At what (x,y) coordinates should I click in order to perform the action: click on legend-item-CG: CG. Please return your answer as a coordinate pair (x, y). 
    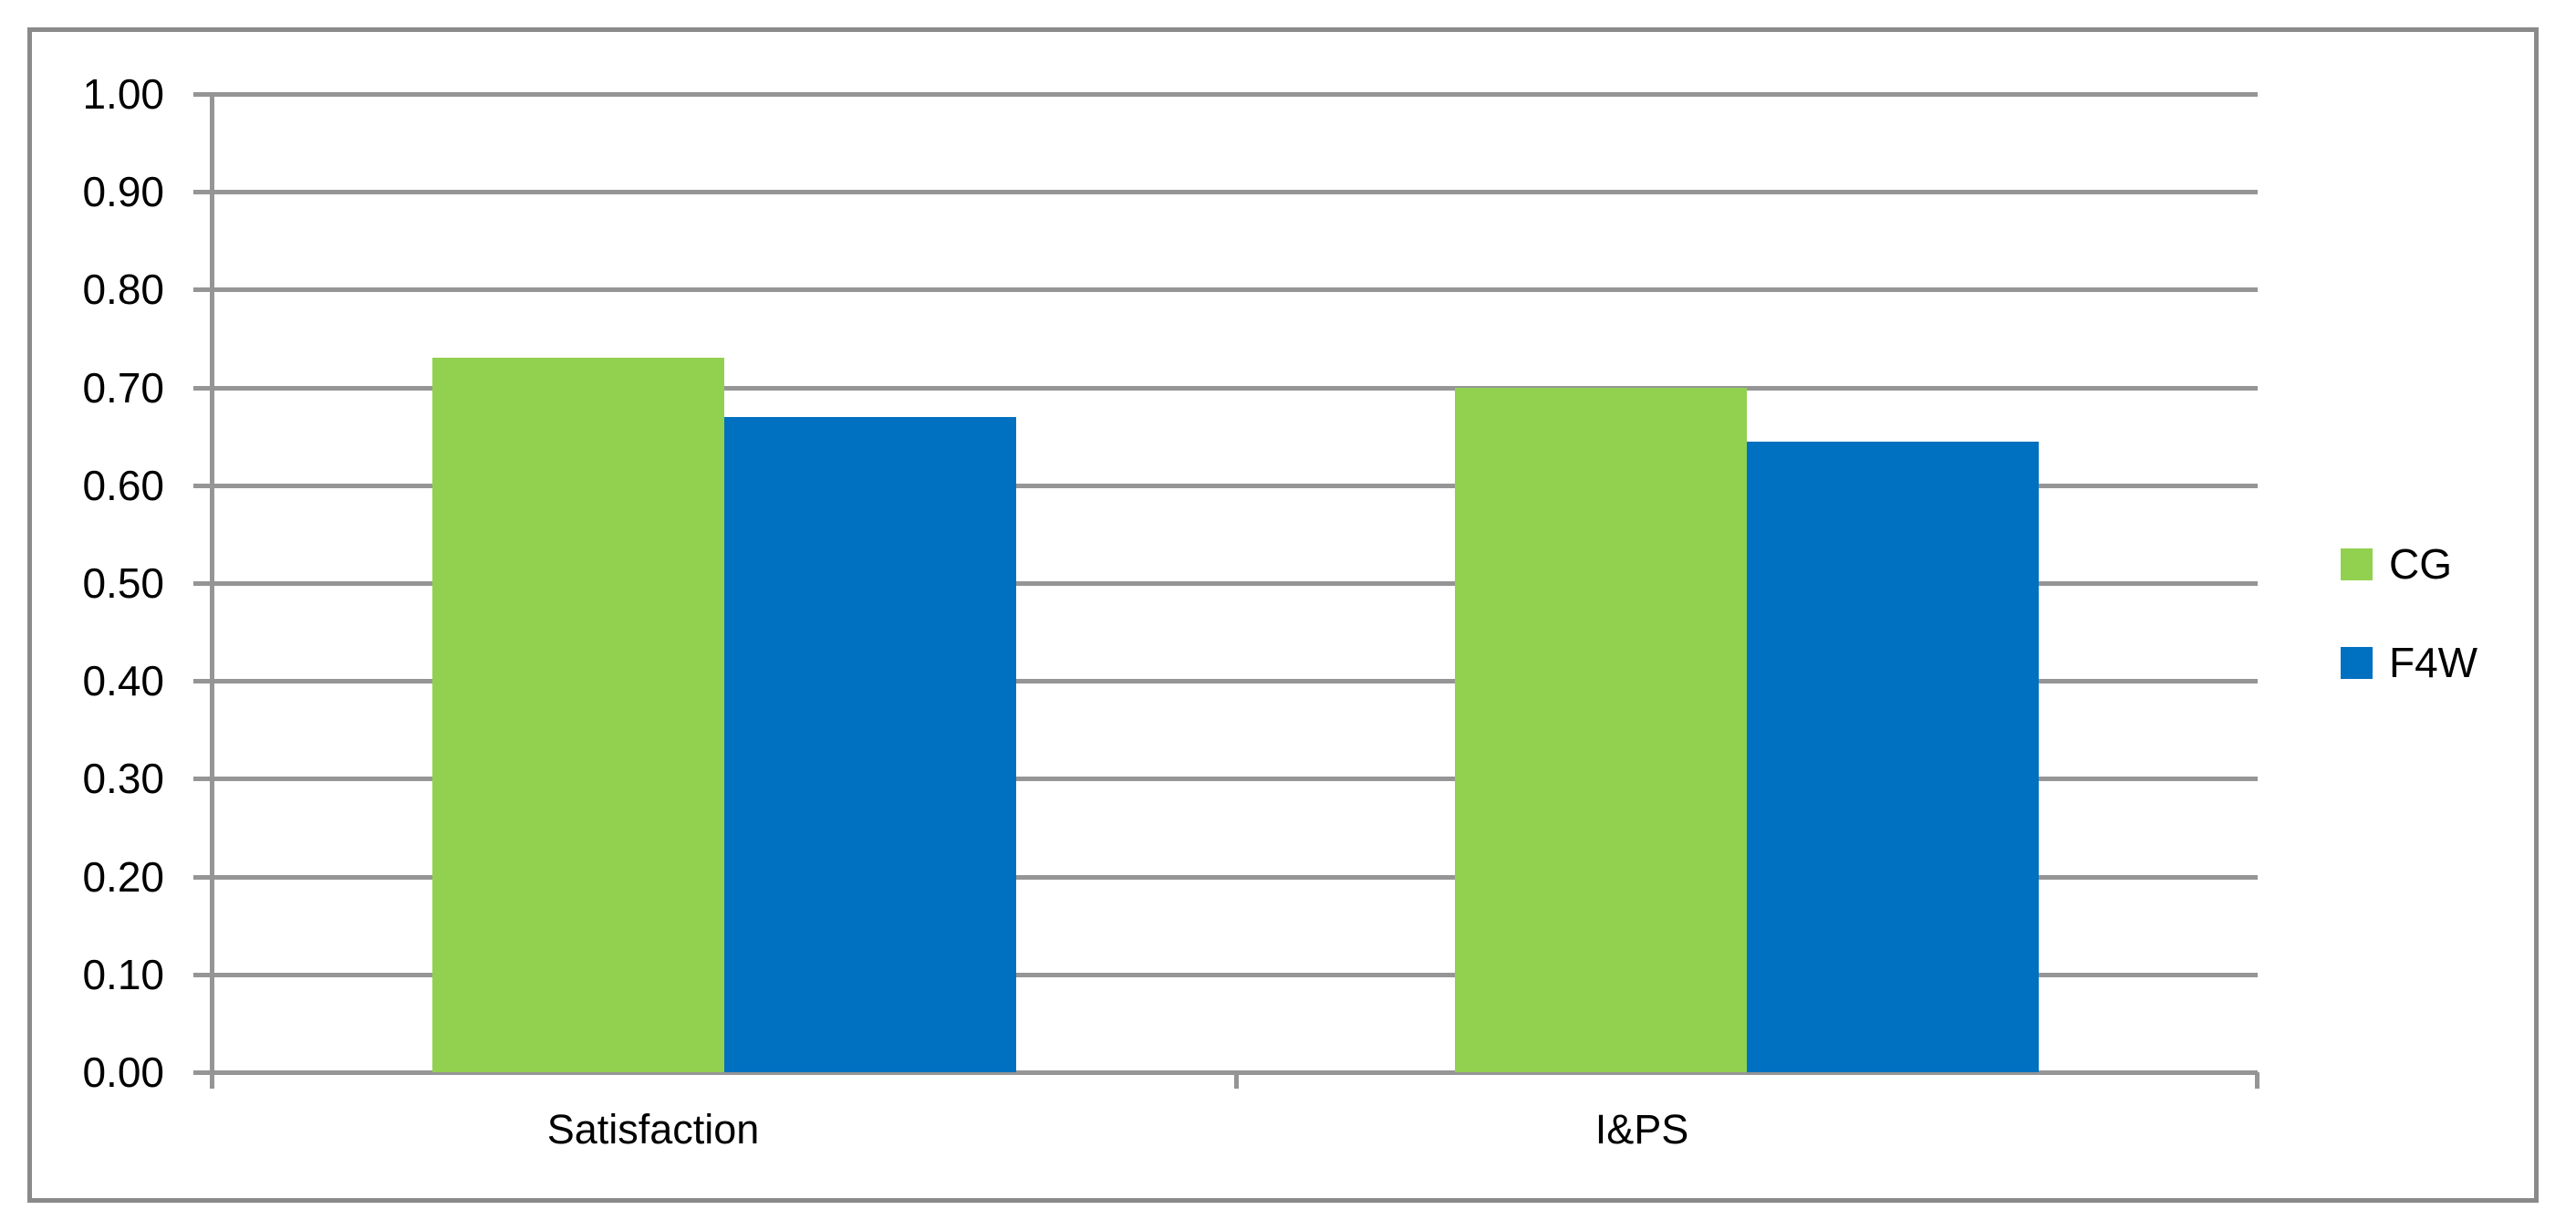
    Looking at the image, I should click on (2409, 564).